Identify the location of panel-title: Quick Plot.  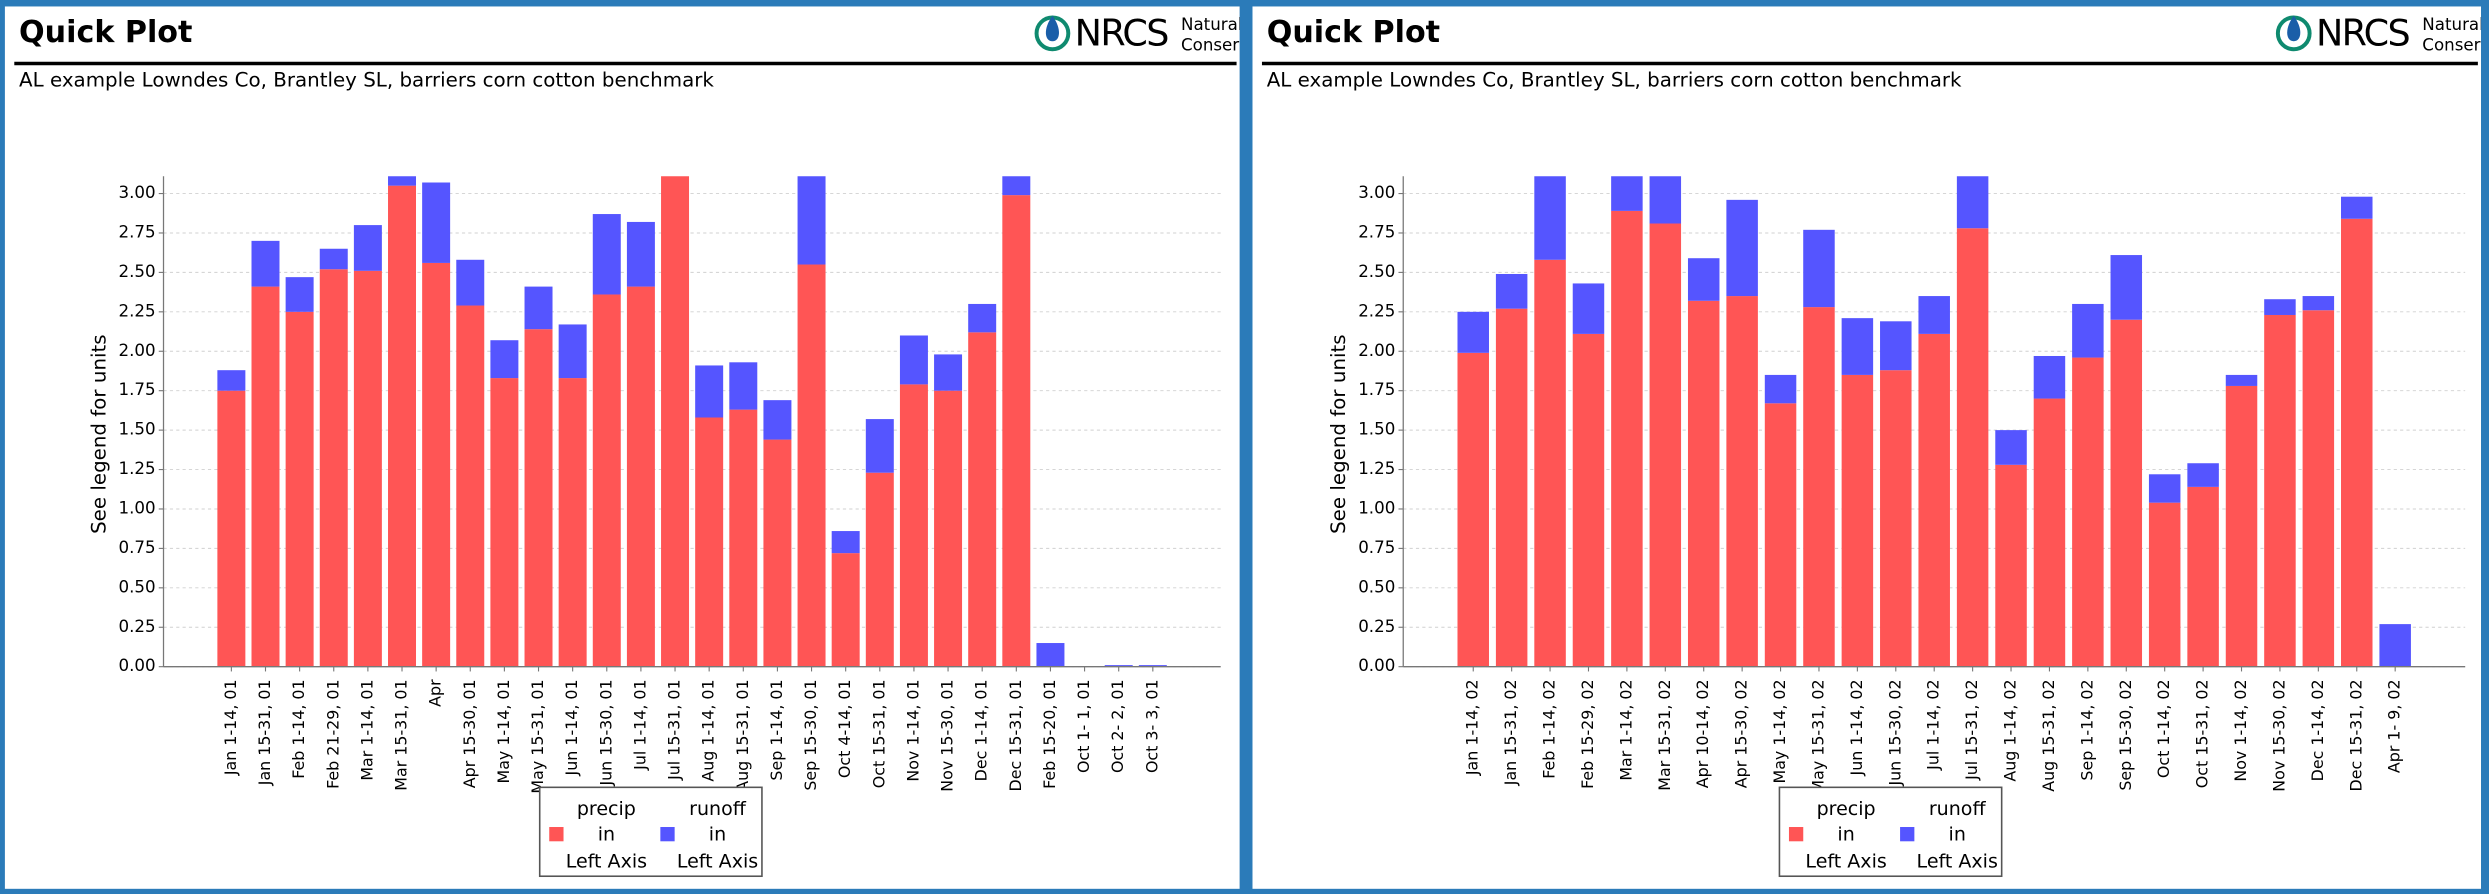
(105, 32).